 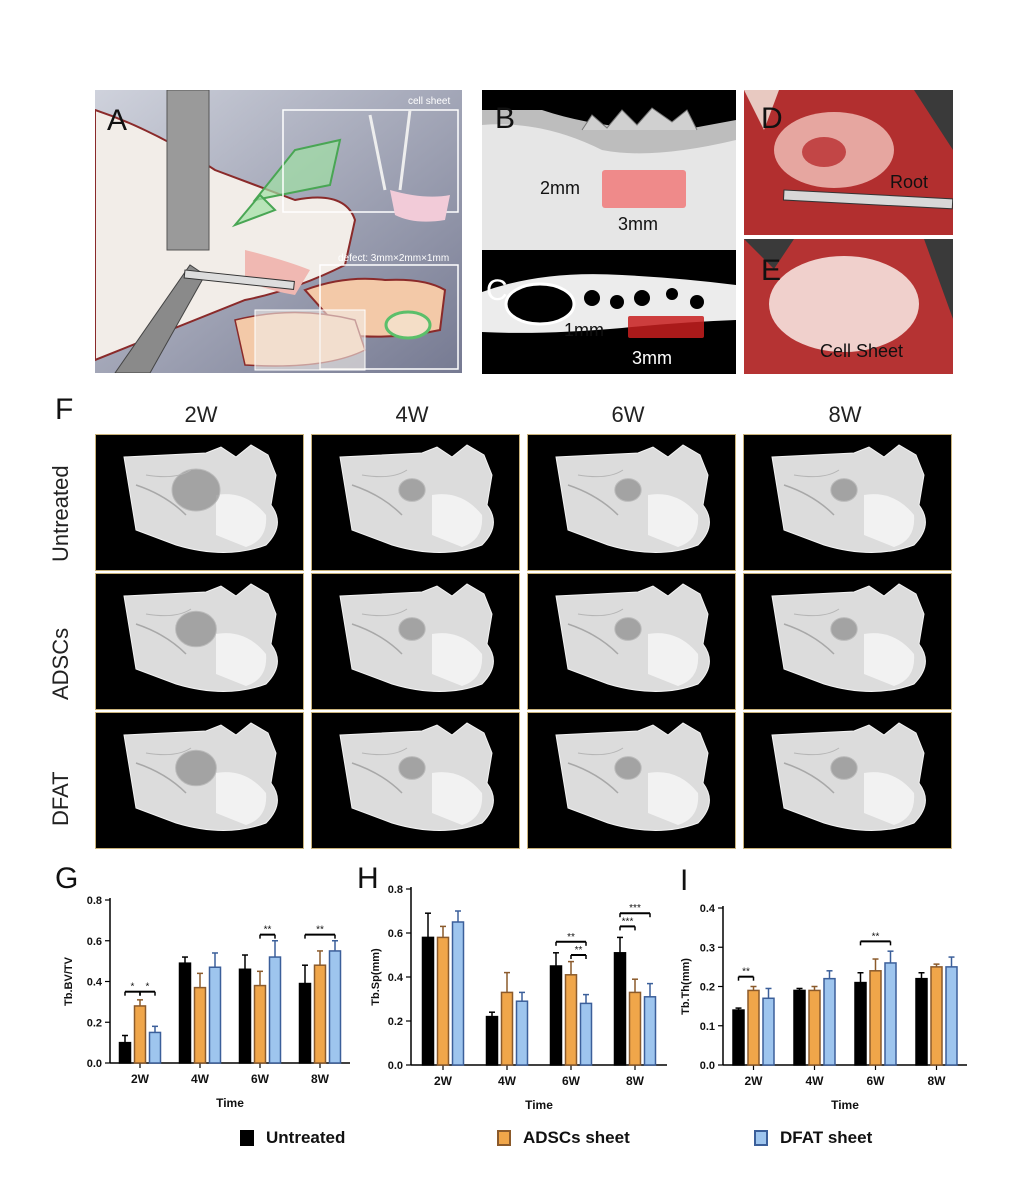 I want to click on legend-dfat: DFAT sheet, so click(x=813, y=1138).